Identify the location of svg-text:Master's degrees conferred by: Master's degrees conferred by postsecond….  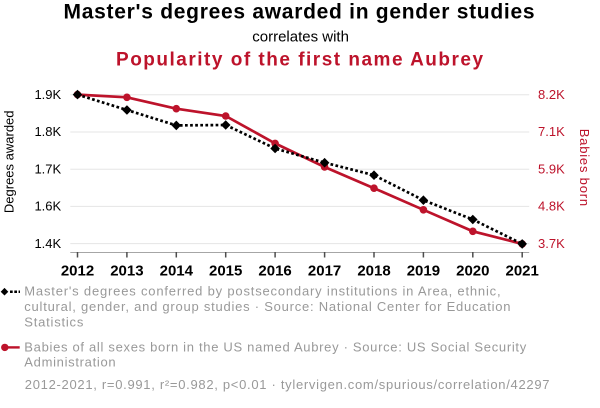
(262, 291).